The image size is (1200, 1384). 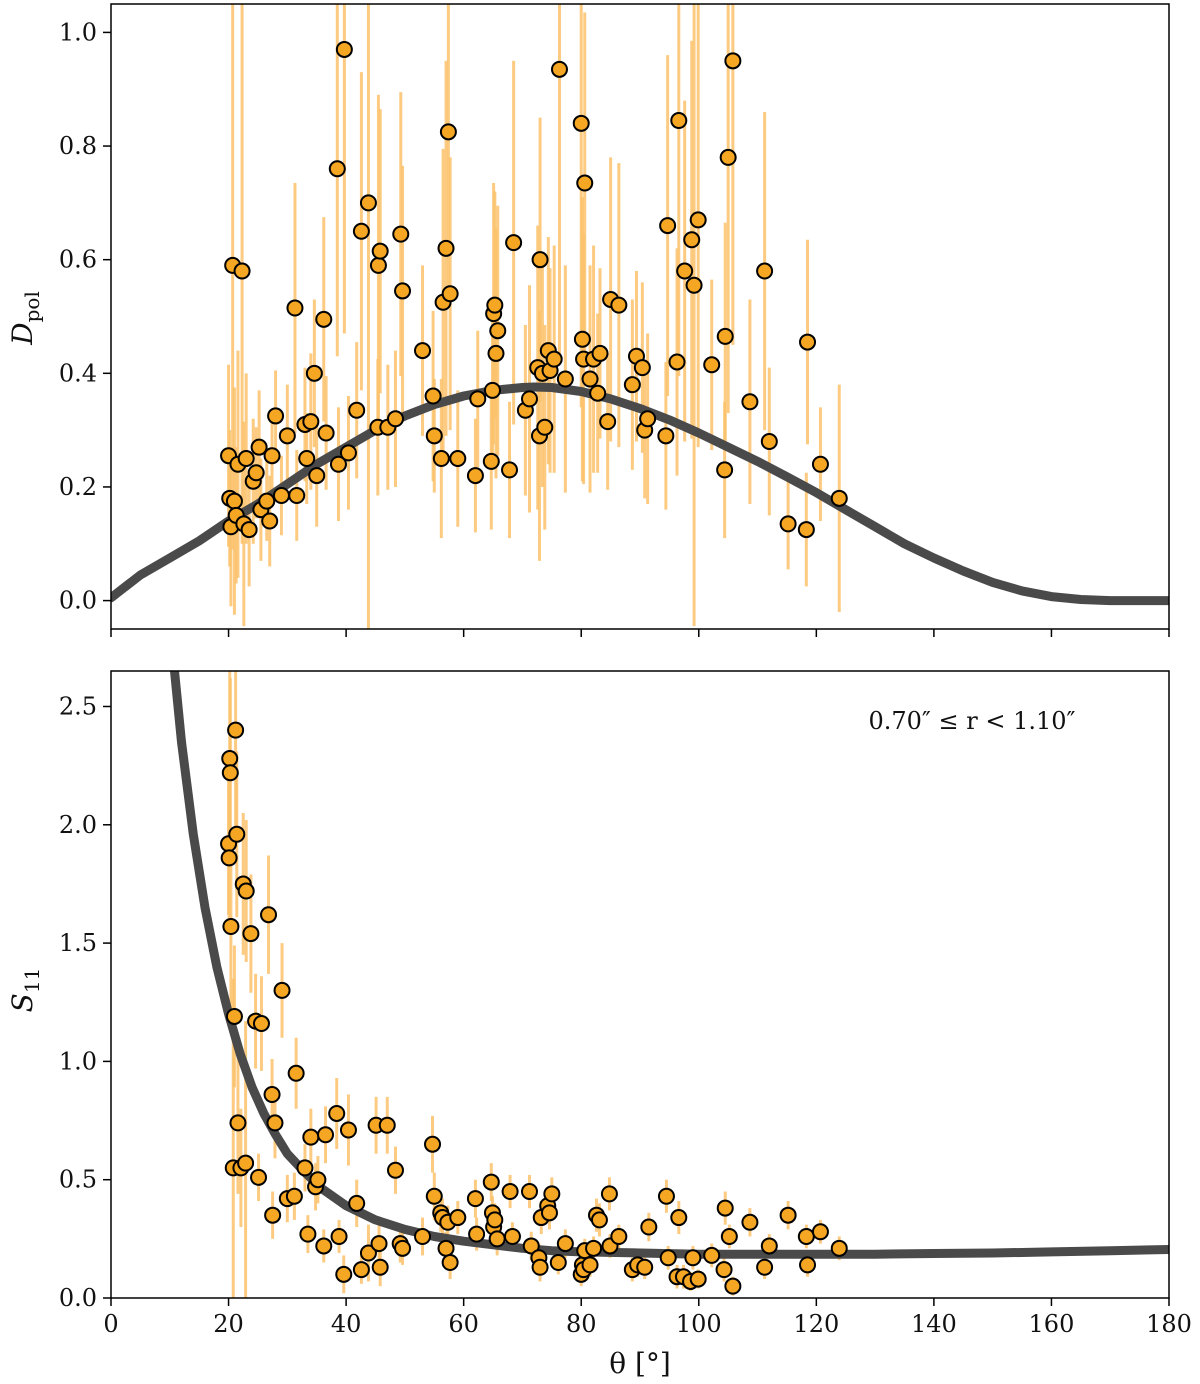 I want to click on top-ytick-label: 1.0, so click(x=78, y=32).